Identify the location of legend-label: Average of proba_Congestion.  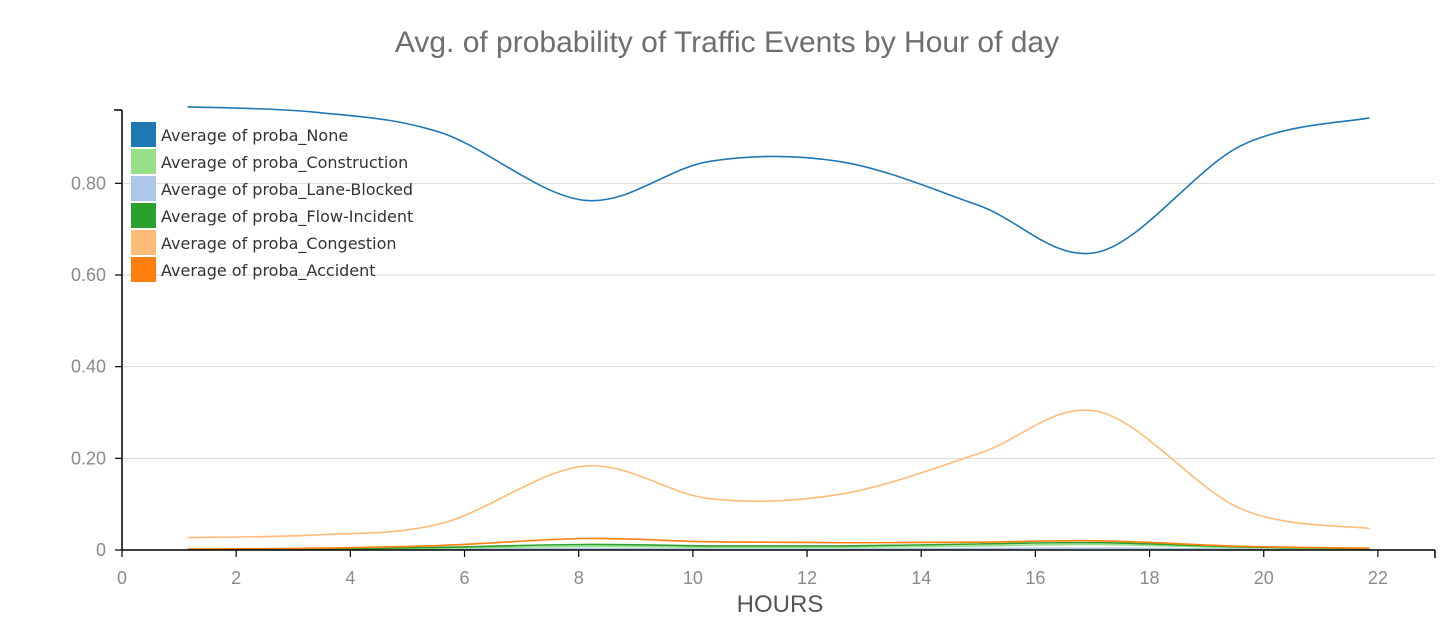
(279, 244).